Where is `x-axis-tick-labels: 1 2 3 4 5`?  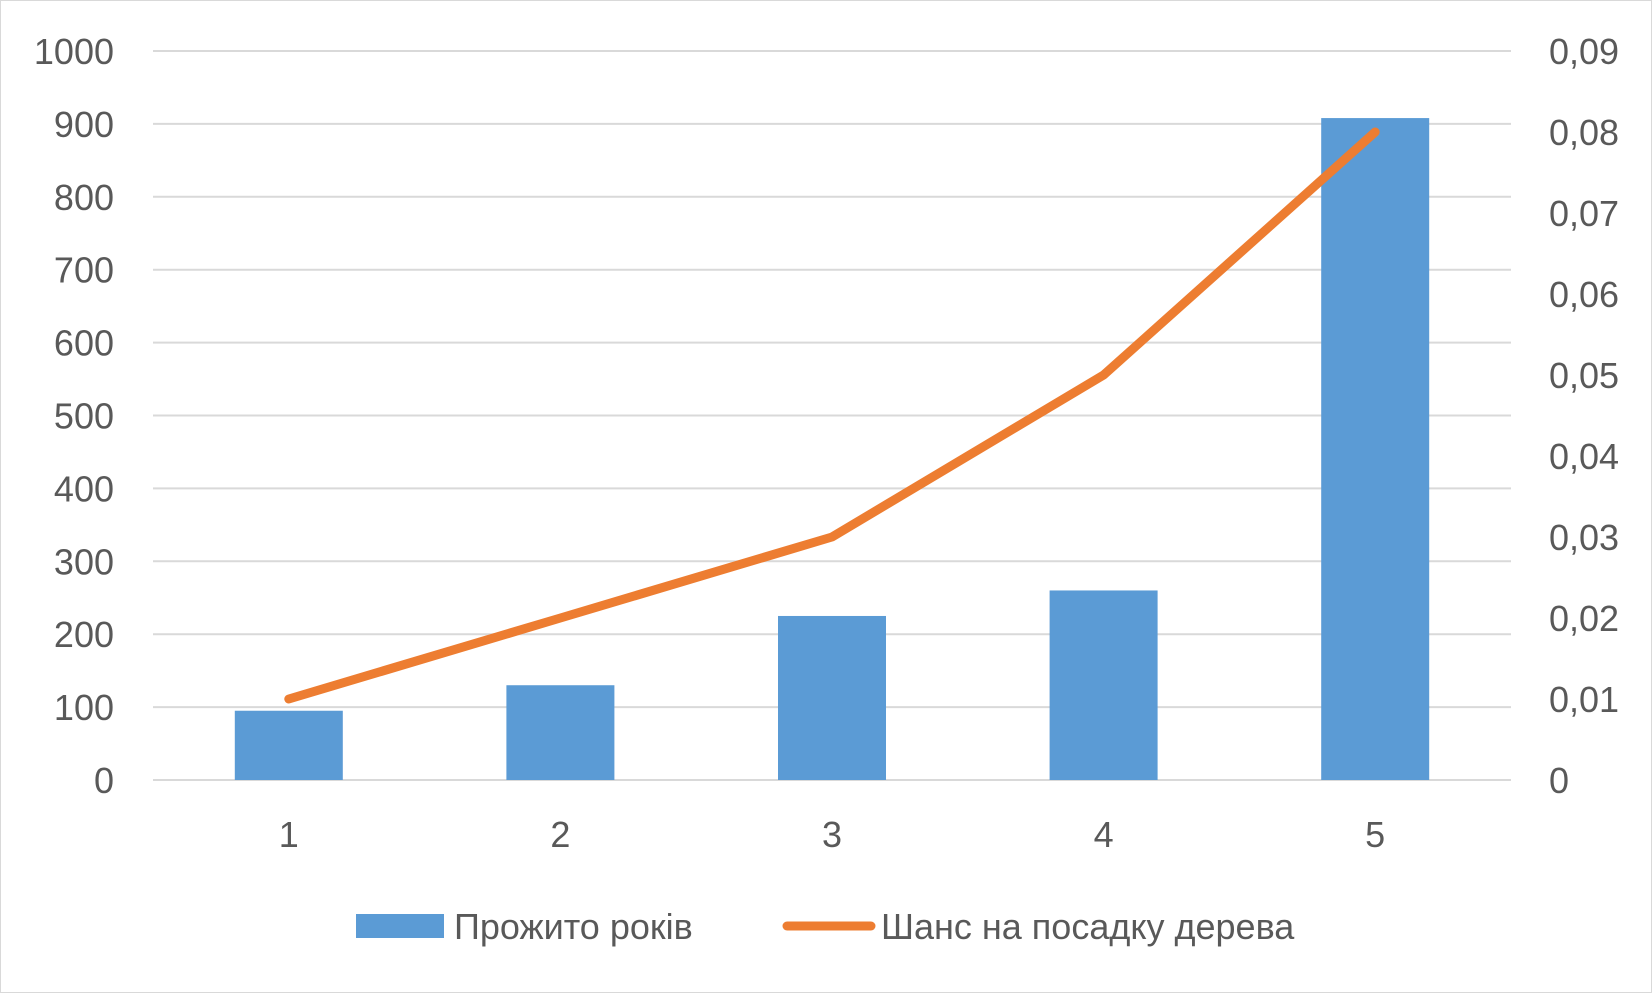
x-axis-tick-labels: 1 2 3 4 5 is located at coordinates (832, 834).